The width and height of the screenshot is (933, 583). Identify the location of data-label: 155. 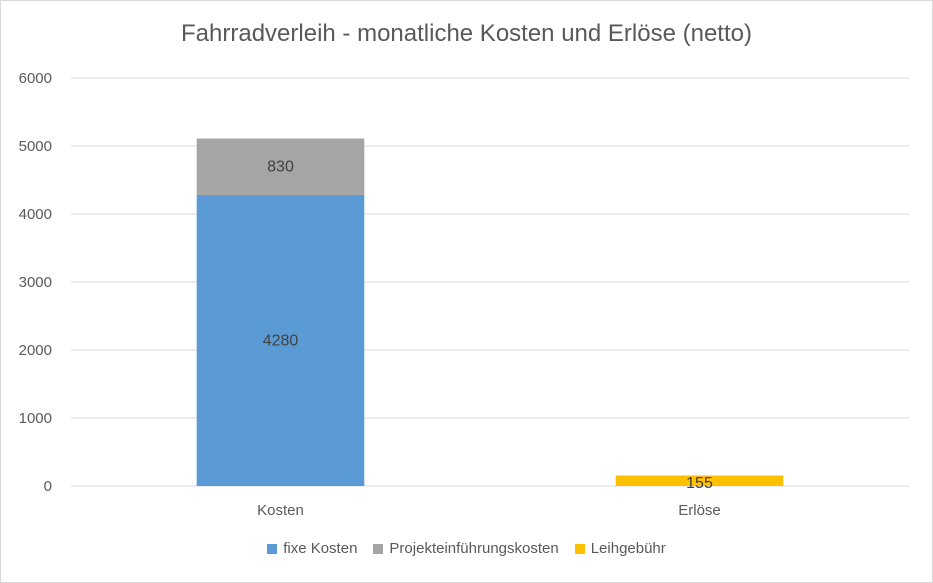
(699, 483).